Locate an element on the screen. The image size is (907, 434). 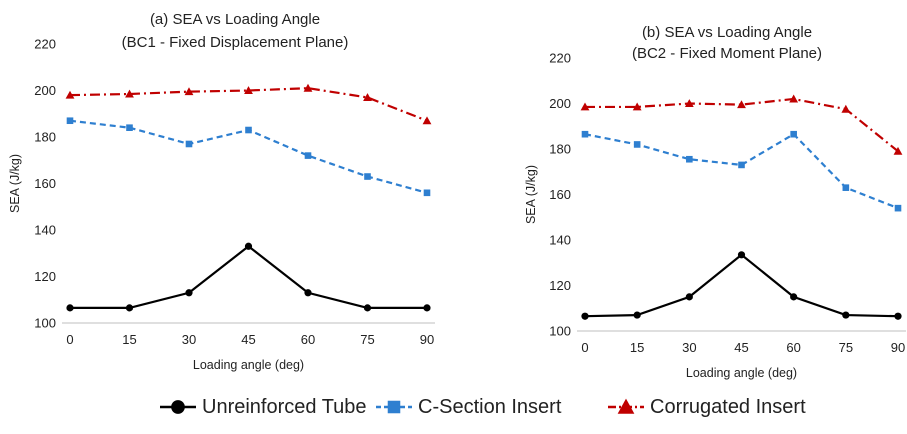
legend-label: C-Section Insert is located at coordinates (490, 407).